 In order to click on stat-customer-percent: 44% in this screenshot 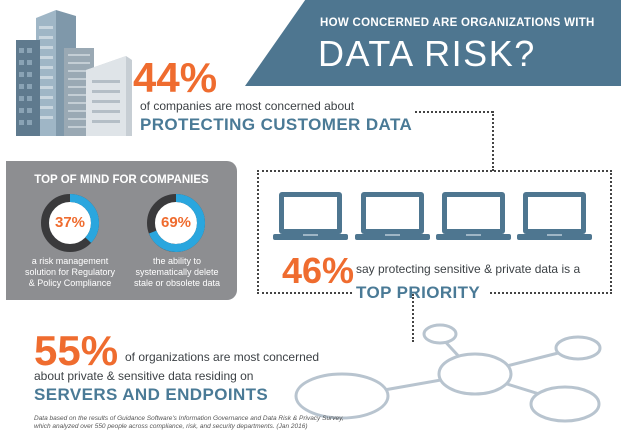, I will do `click(175, 77)`.